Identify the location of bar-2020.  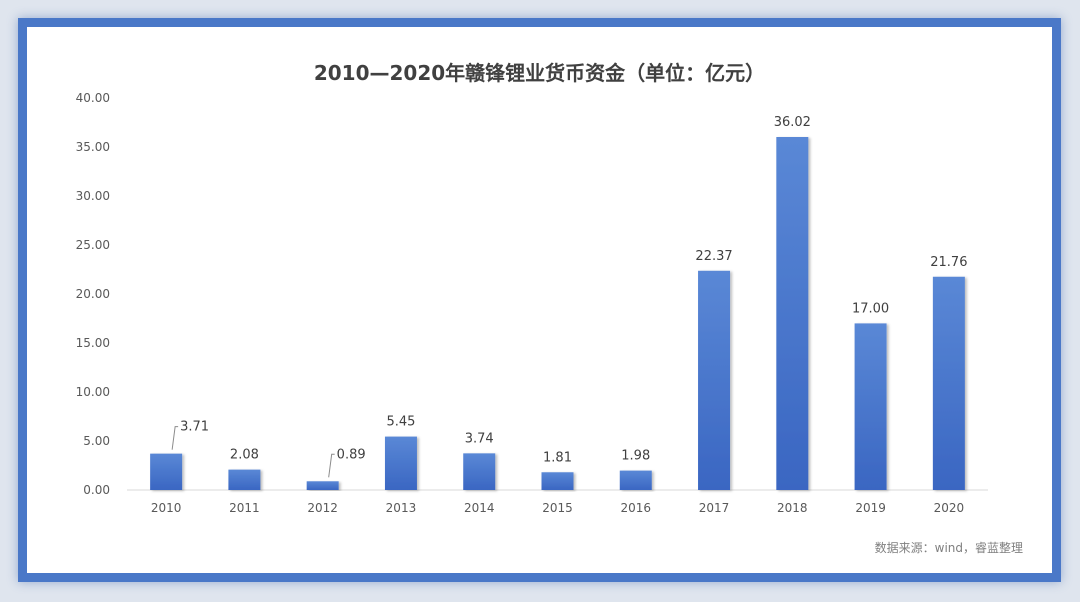
(948, 383).